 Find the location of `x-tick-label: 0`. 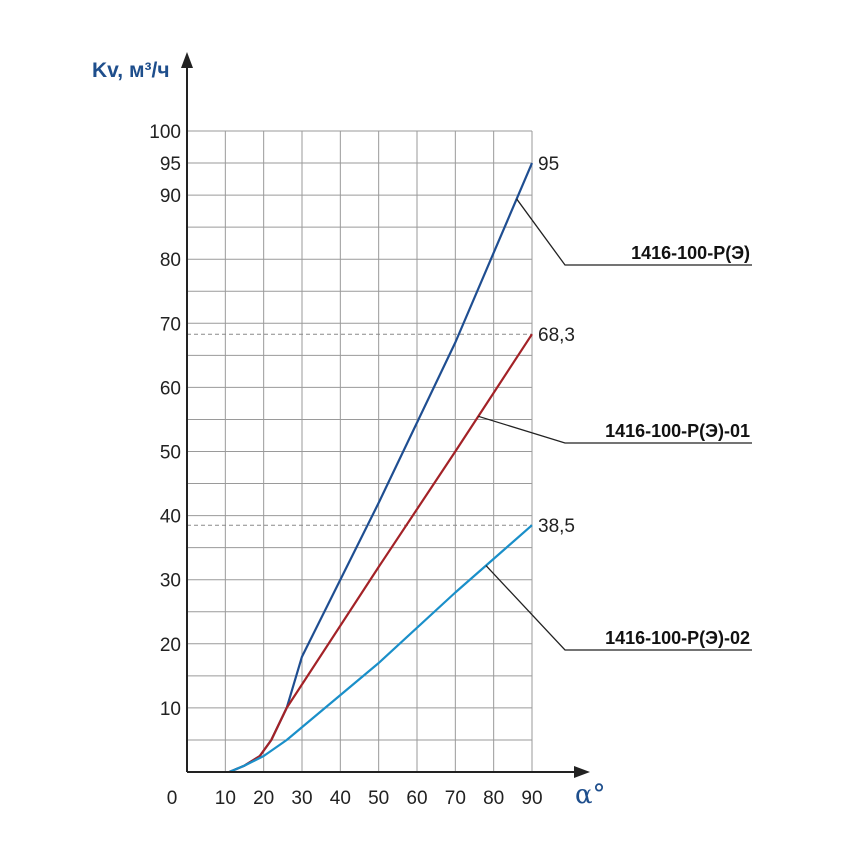

x-tick-label: 0 is located at coordinates (172, 798).